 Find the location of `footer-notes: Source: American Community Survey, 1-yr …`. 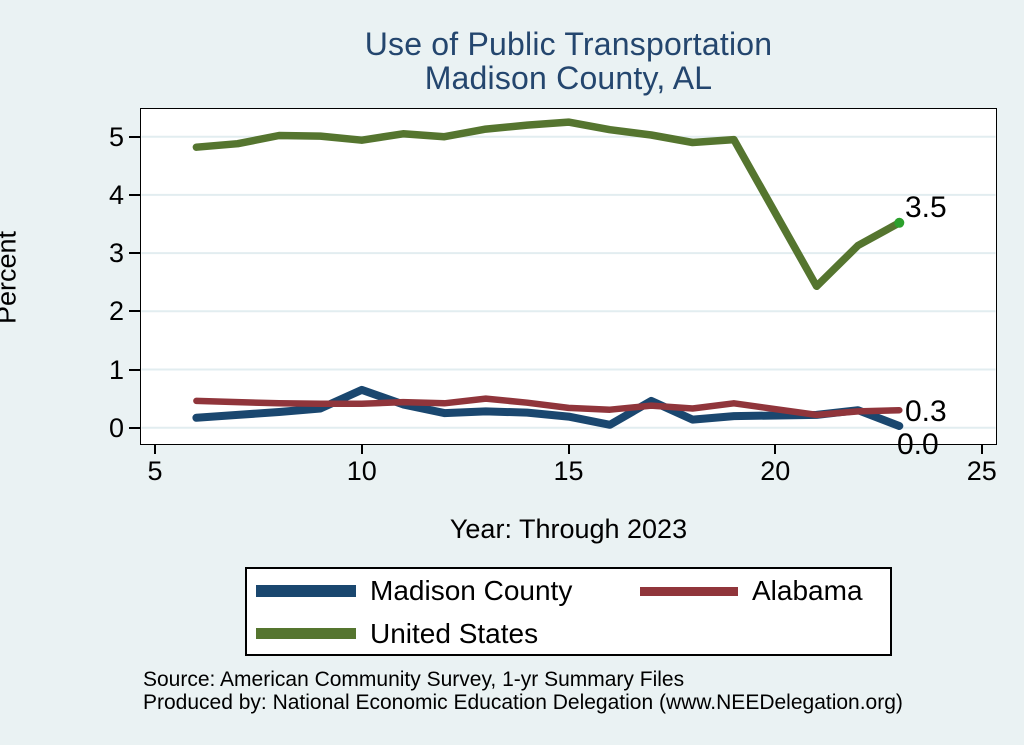

footer-notes: Source: American Community Survey, 1-yr … is located at coordinates (563, 691).